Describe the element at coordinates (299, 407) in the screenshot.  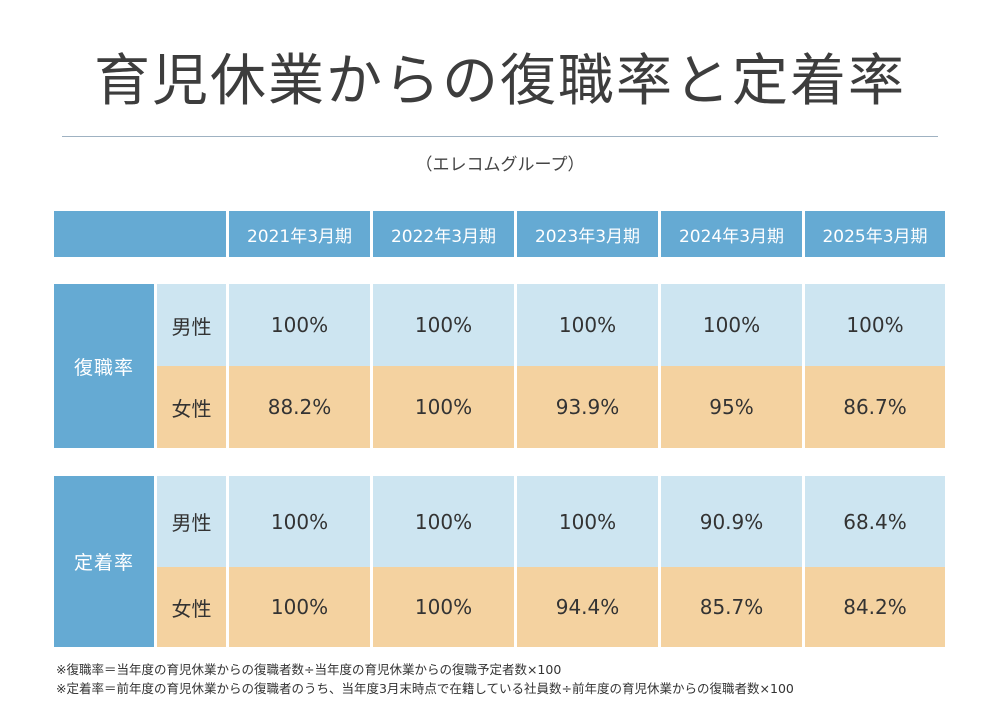
I see `table-cell: 88.2%` at that location.